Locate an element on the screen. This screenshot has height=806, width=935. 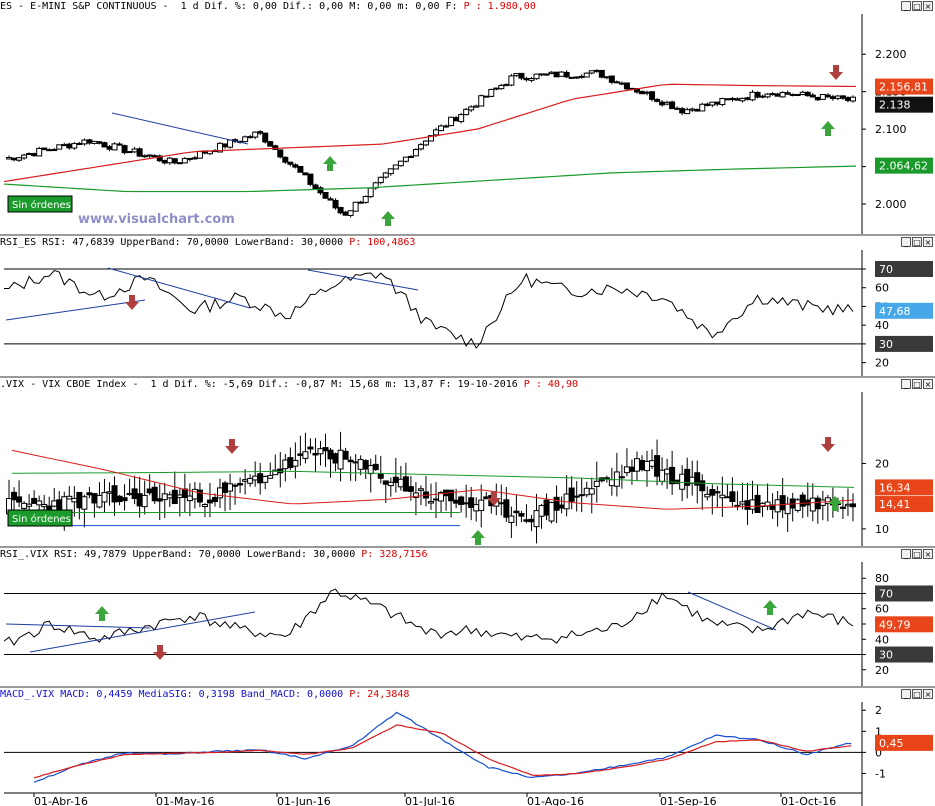
macd-window-controls: _ □ × is located at coordinates (917, 695).